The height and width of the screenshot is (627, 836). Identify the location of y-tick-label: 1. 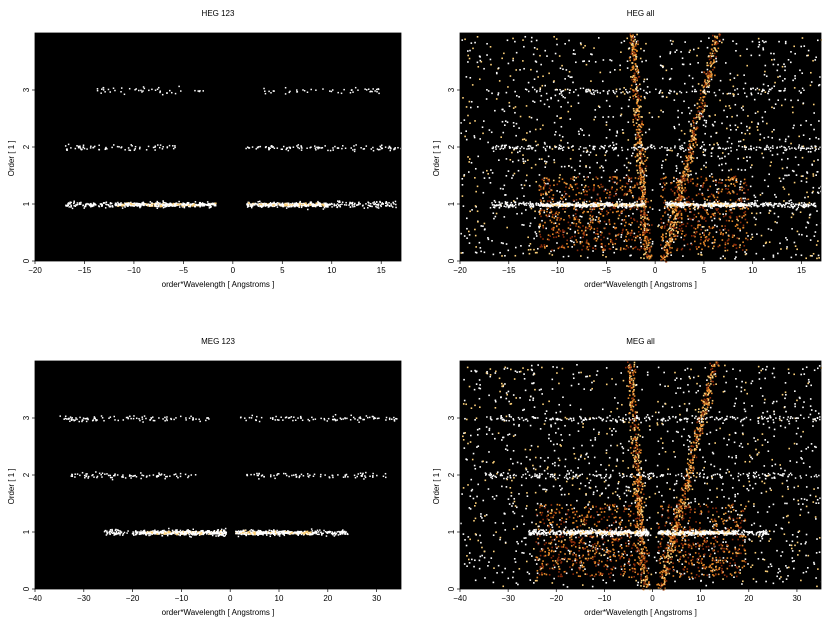
(26, 203).